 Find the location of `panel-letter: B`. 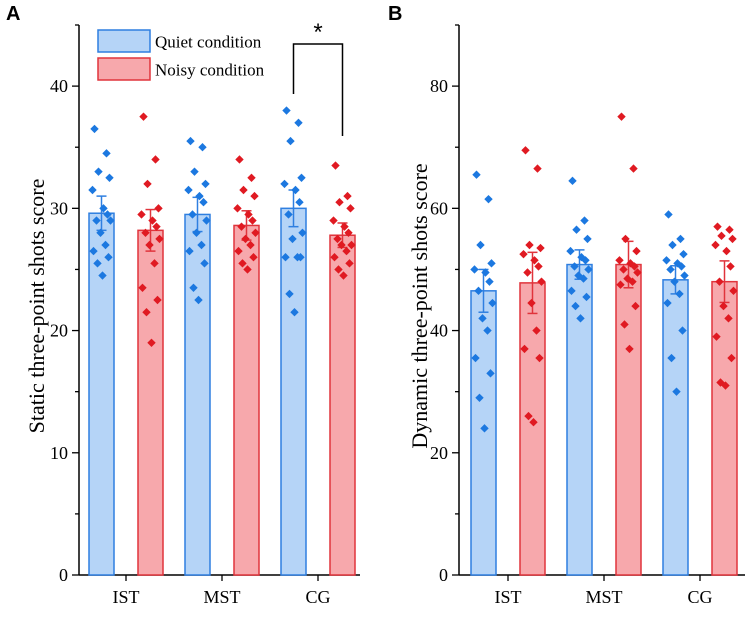

panel-letter: B is located at coordinates (395, 14).